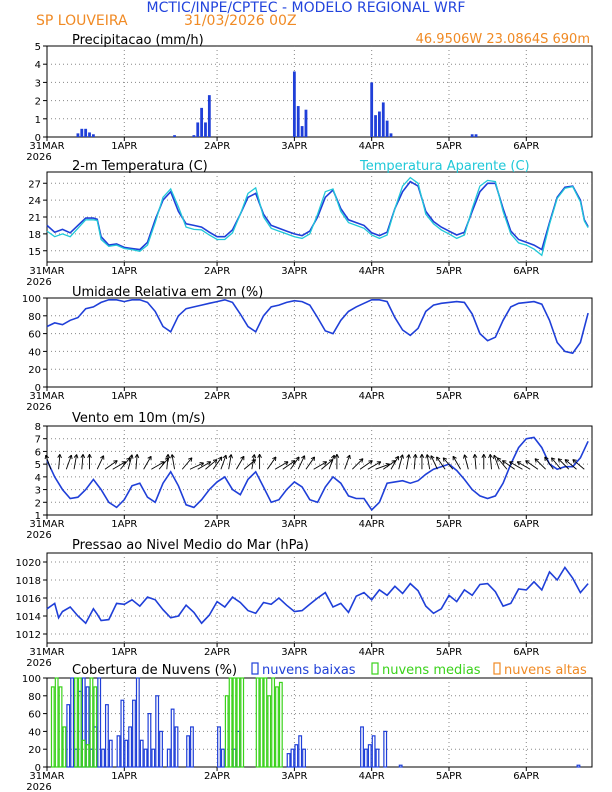 Image resolution: width=612 pixels, height=792 pixels. Describe the element at coordinates (38, 138) in the screenshot. I see `y-tick-label: 0` at that location.